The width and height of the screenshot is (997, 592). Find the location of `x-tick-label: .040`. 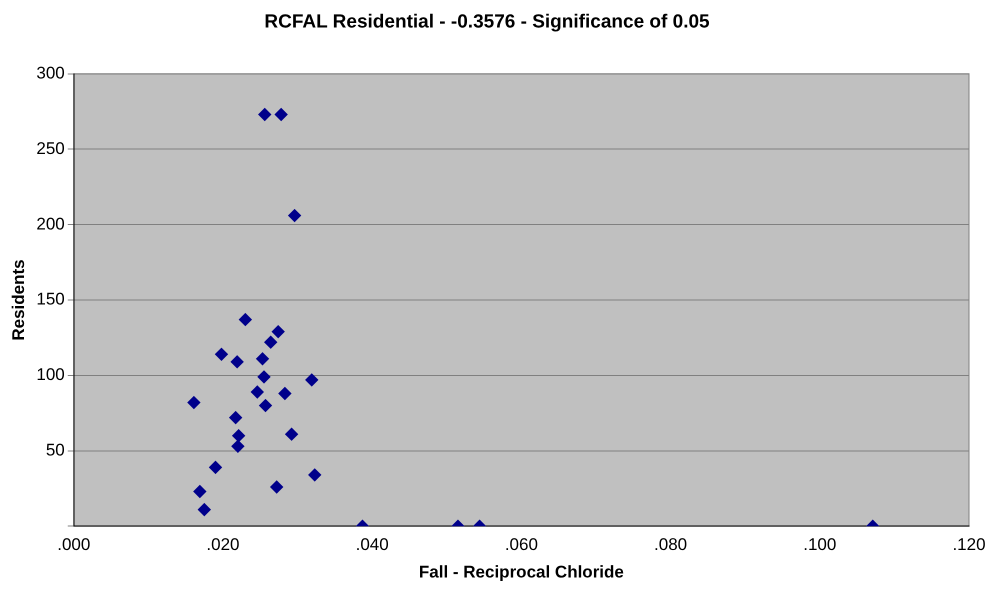

x-tick-label: .040 is located at coordinates (372, 544).